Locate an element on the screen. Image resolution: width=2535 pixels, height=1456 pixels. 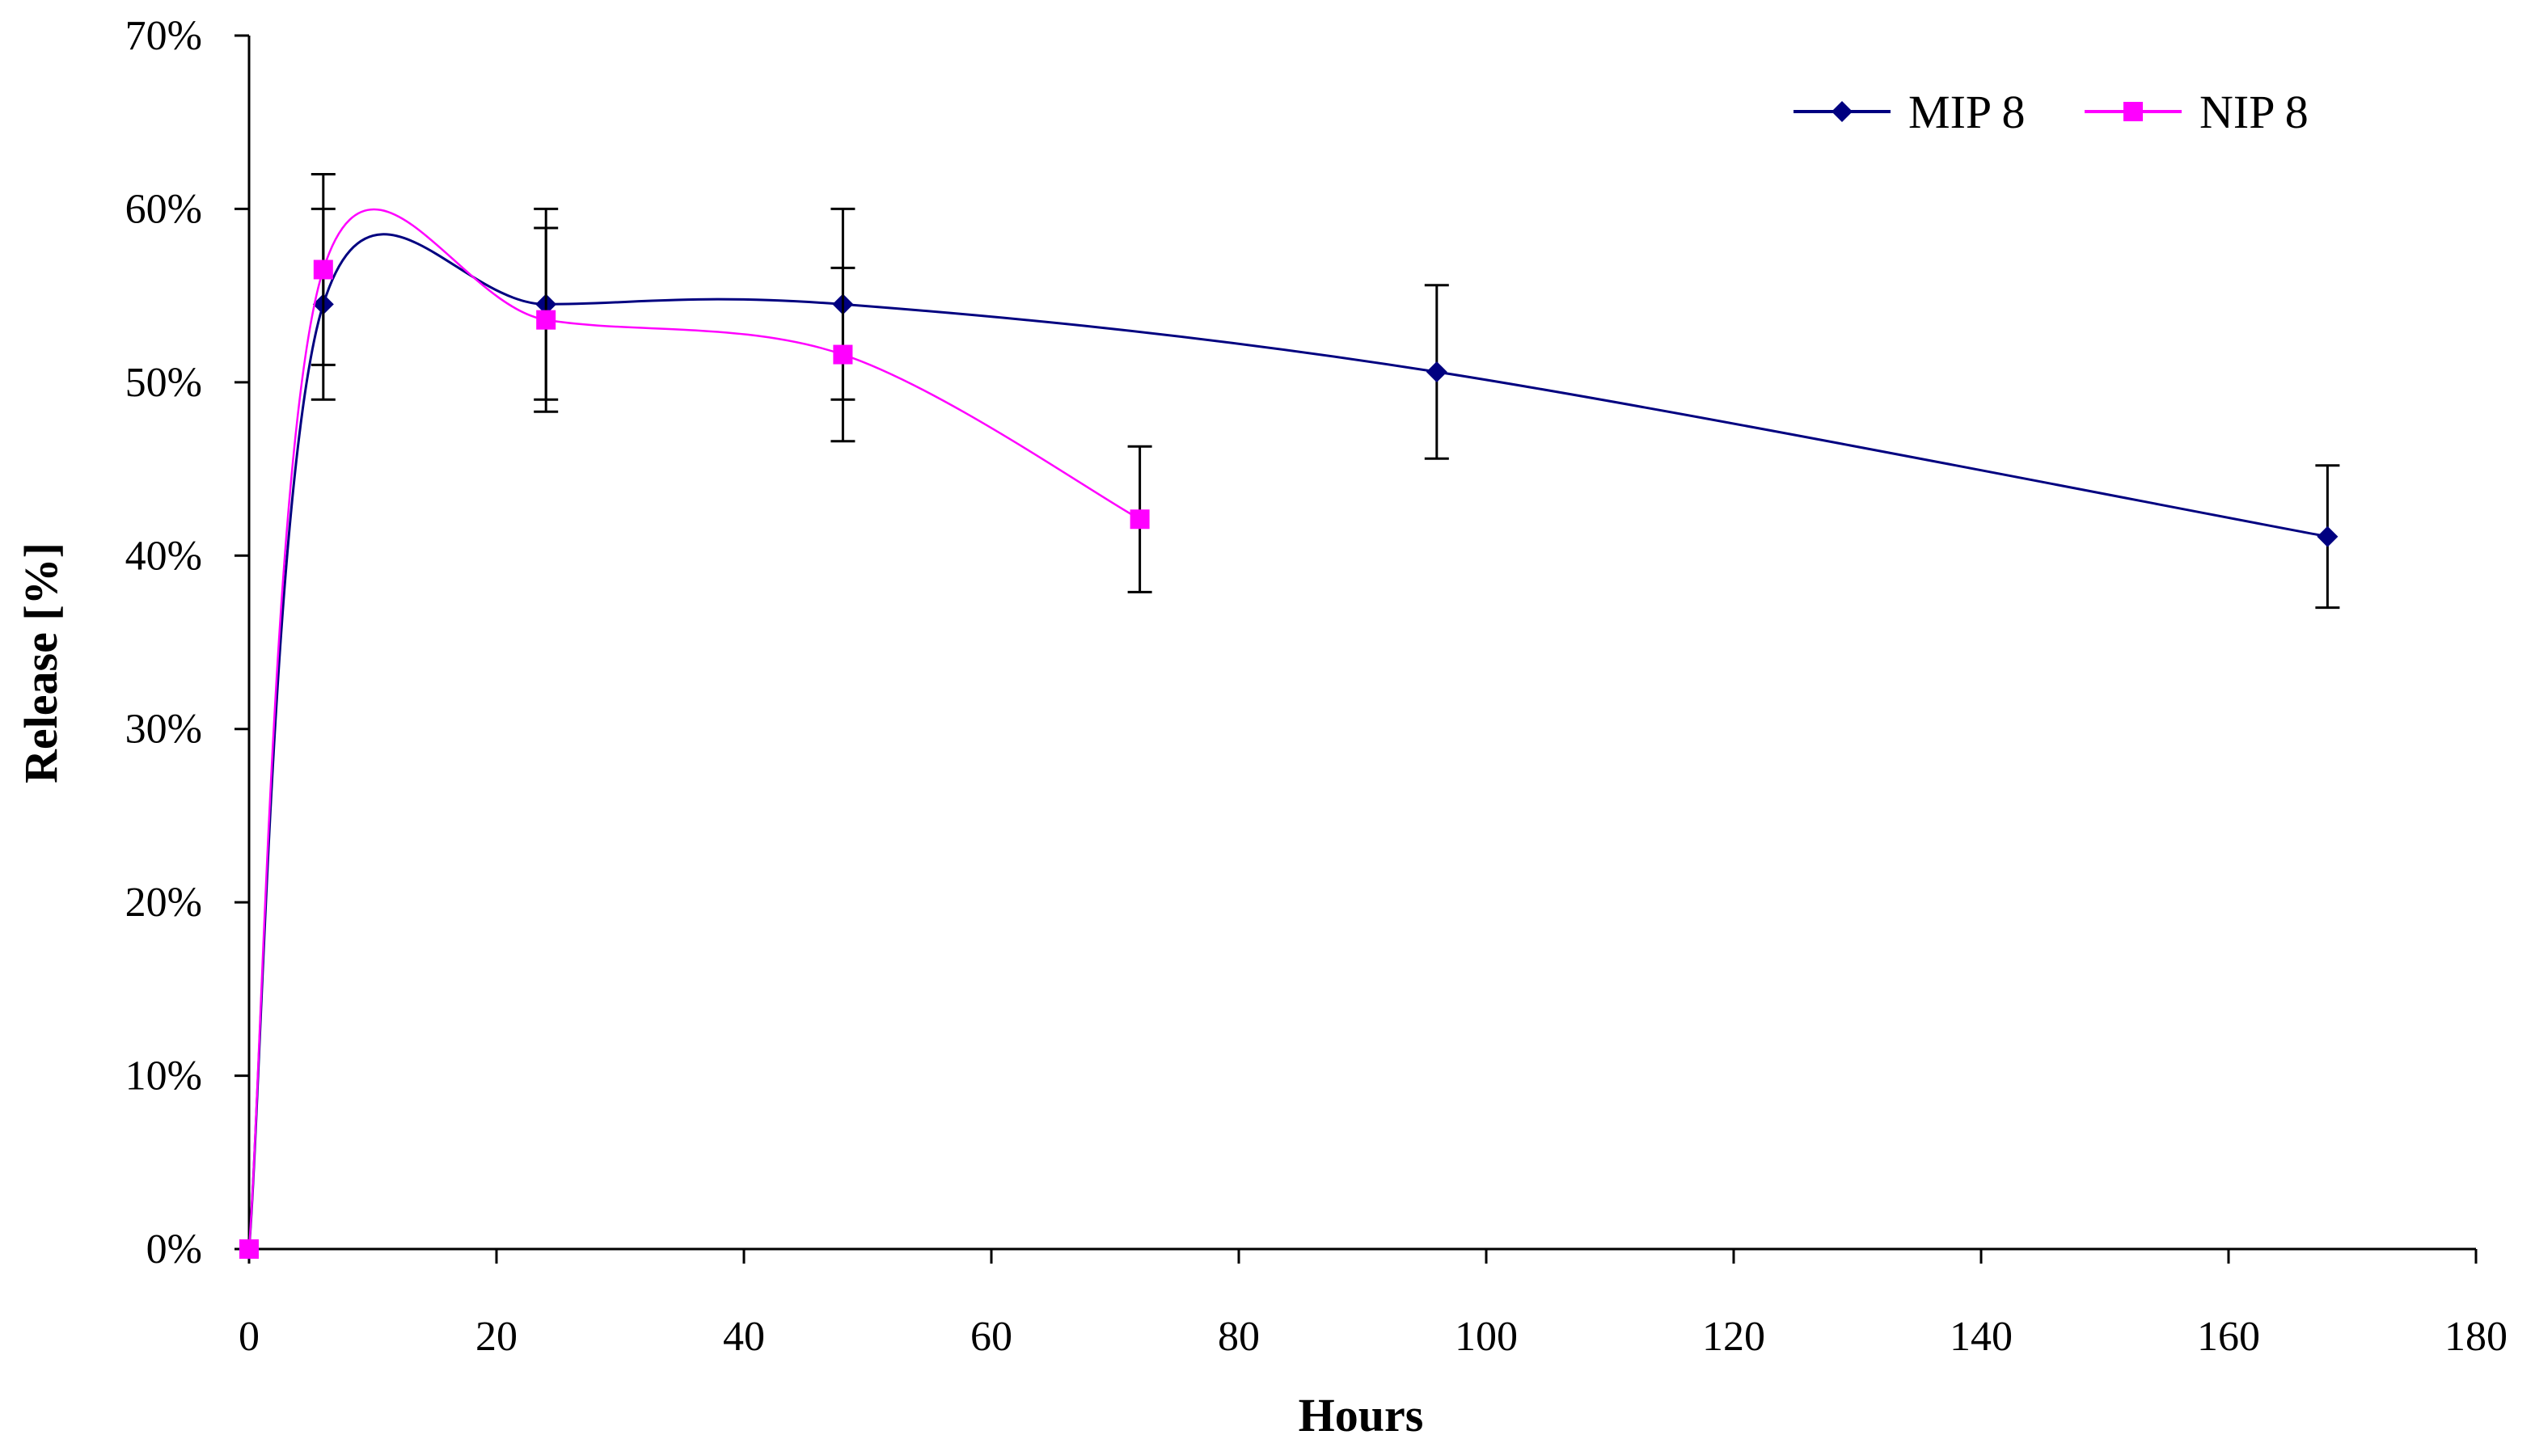
x-tick-label: 20 is located at coordinates (497, 1337).